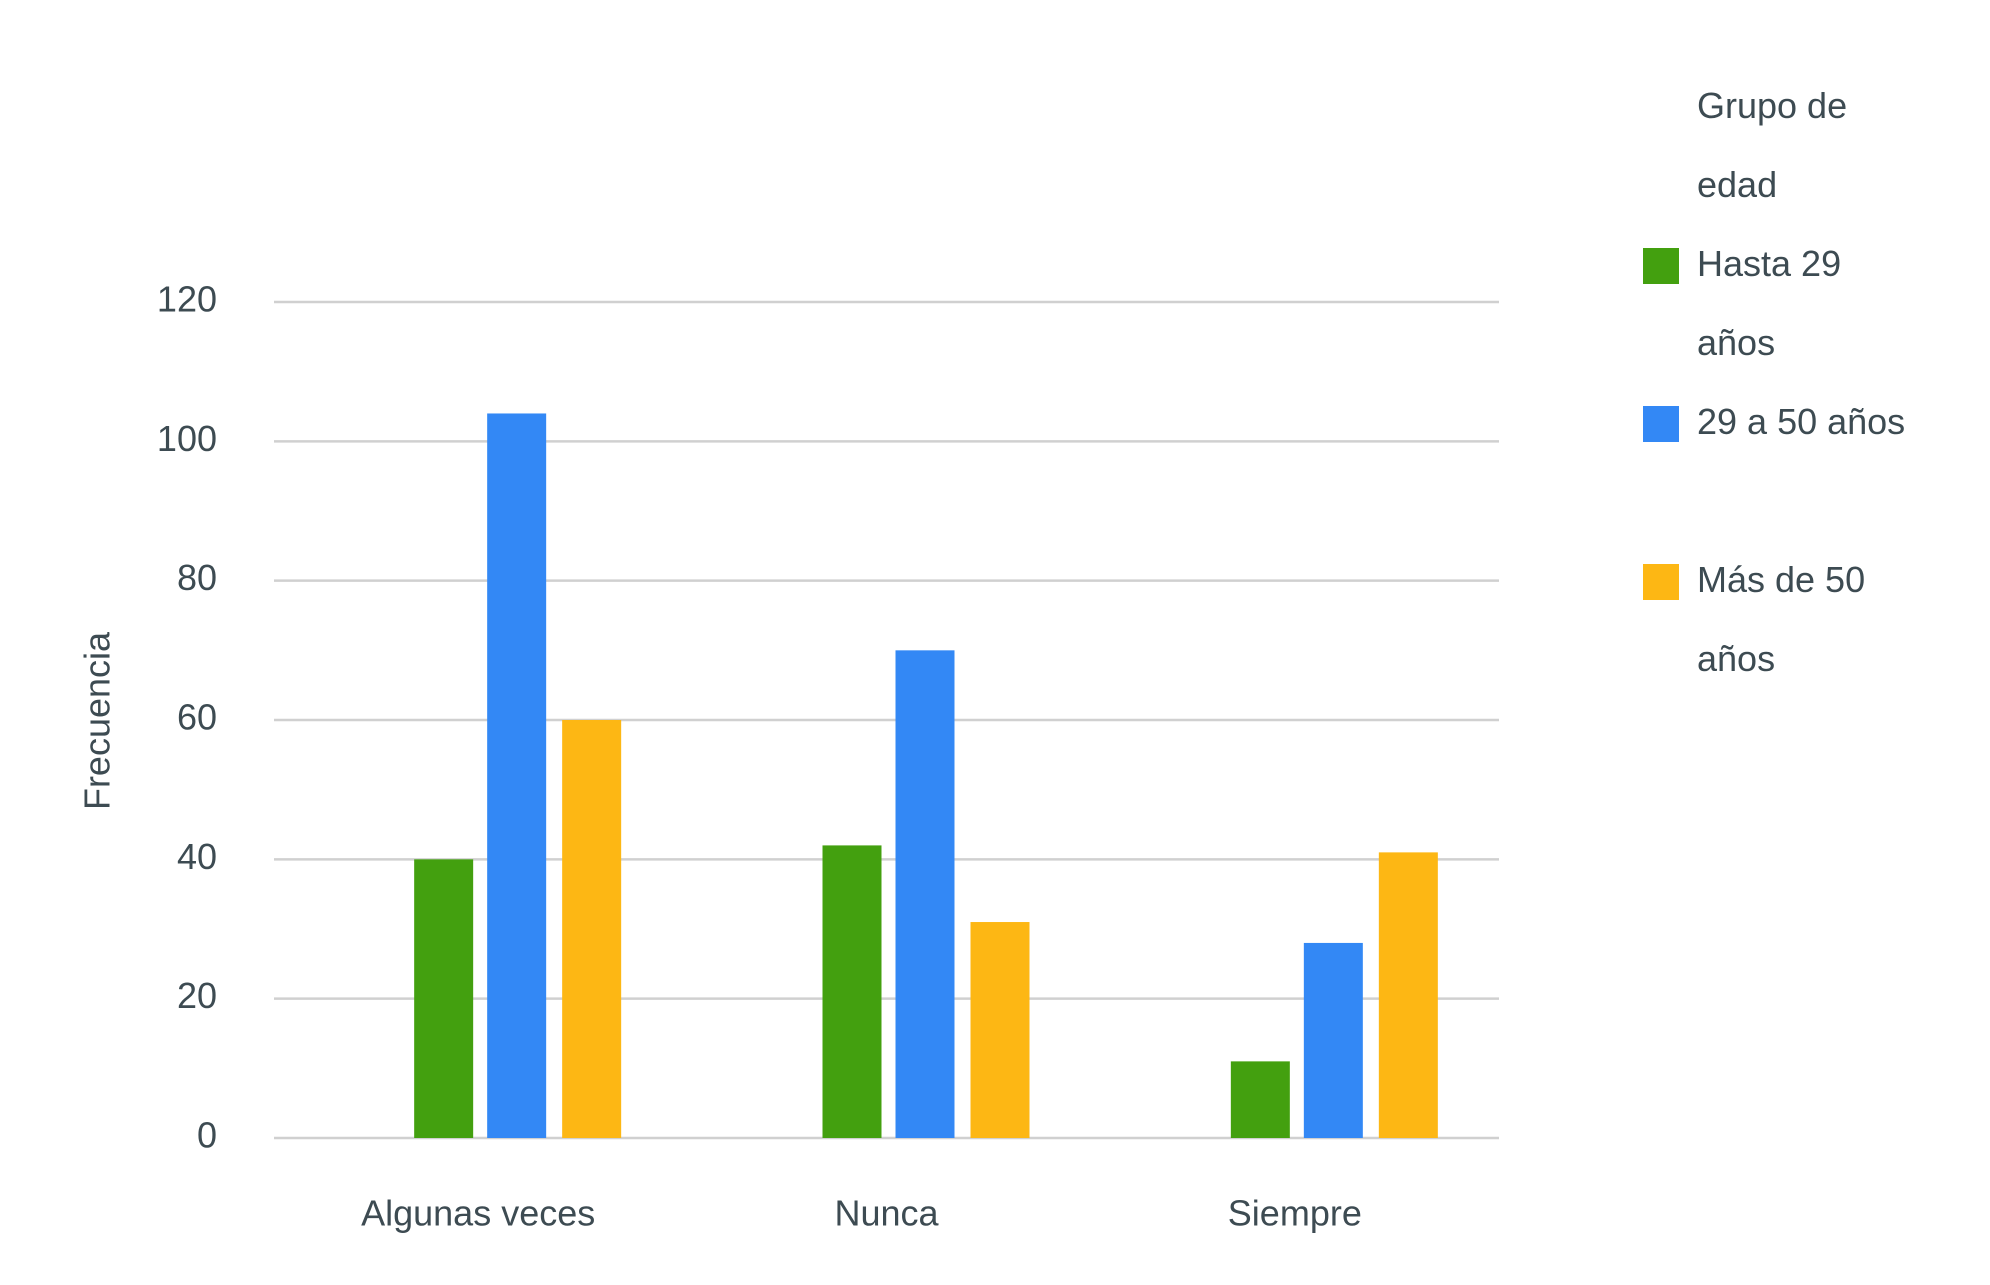 The width and height of the screenshot is (1990, 1285). What do you see at coordinates (886, 1213) in the screenshot?
I see `x-tick-label: Nunca` at bounding box center [886, 1213].